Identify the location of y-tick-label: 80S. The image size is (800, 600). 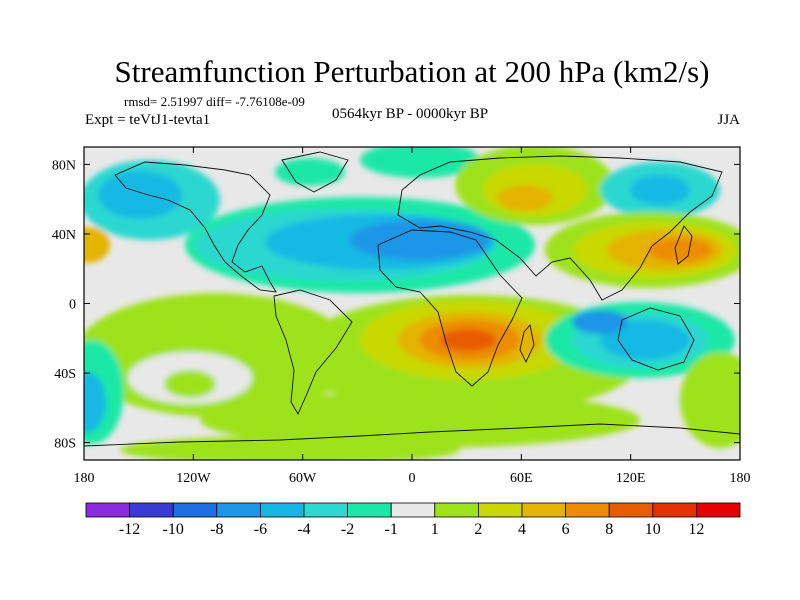
(65, 444).